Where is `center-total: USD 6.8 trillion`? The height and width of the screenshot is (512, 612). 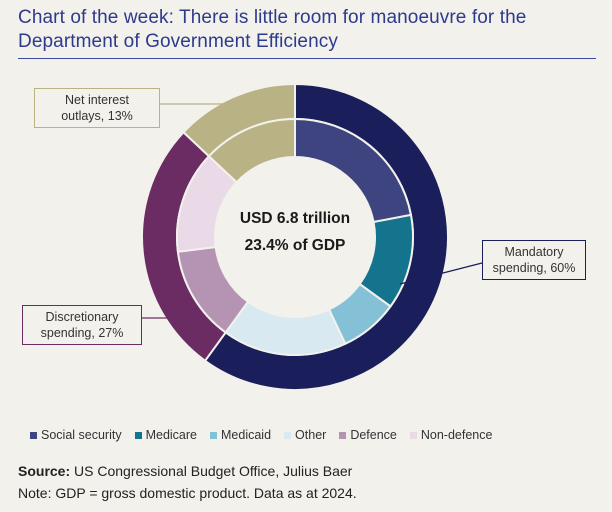
center-total: USD 6.8 trillion is located at coordinates (295, 218).